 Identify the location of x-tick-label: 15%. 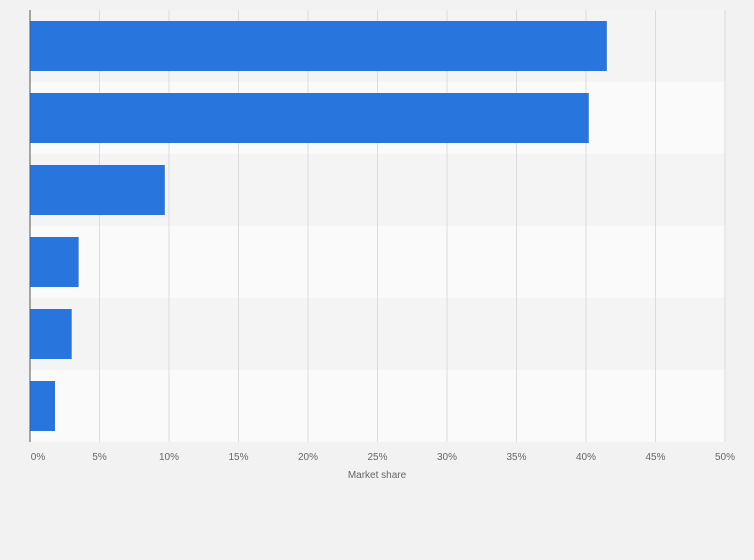
(238, 457).